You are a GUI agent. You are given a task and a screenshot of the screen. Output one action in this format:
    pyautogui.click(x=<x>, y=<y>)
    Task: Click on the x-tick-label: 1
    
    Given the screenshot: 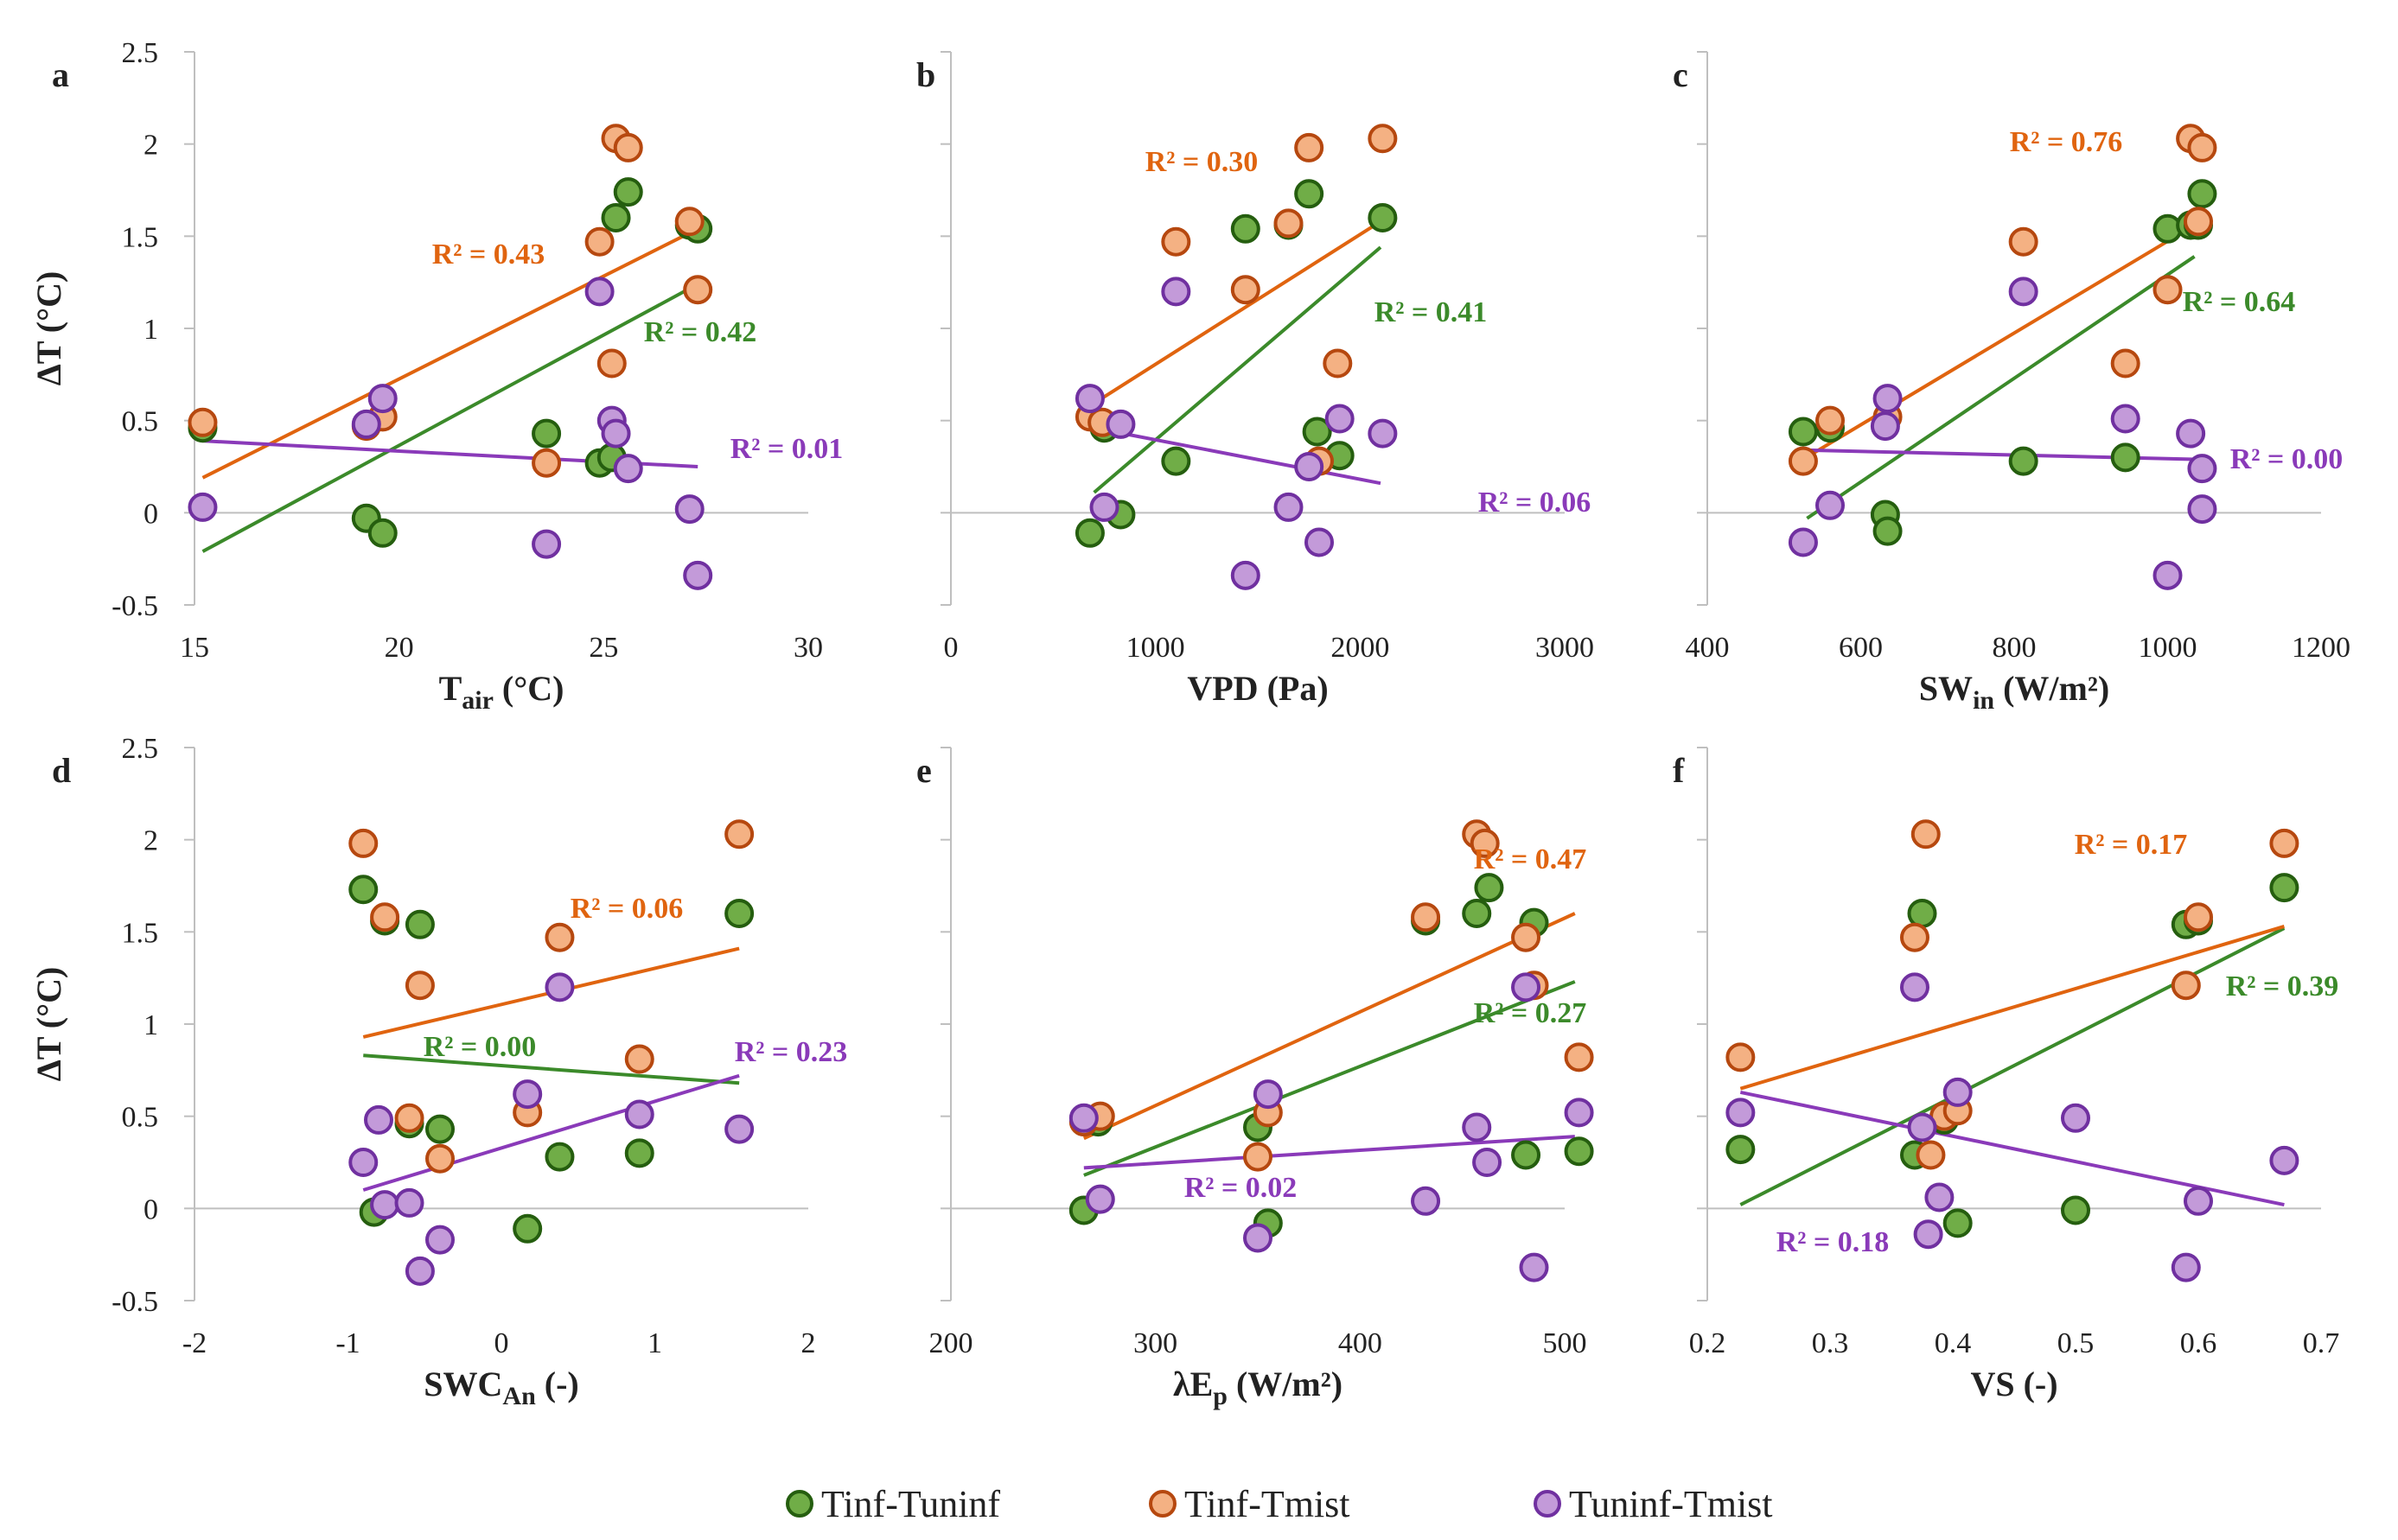 What is the action you would take?
    pyautogui.click(x=654, y=1343)
    